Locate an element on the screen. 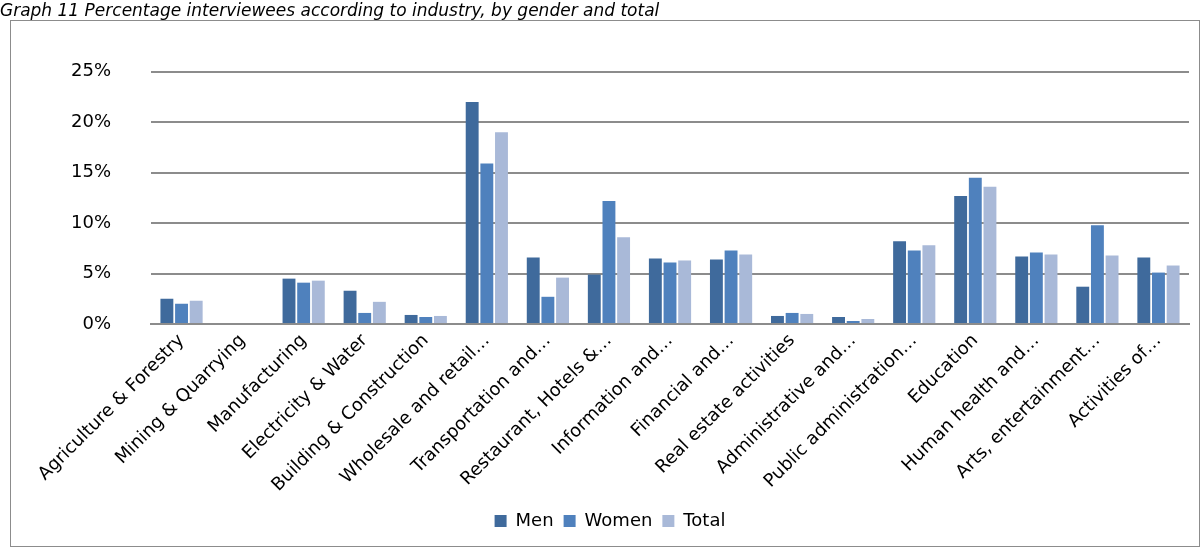  chart-title: Graph 11 Percentage interviewees according to industry, by gender and total is located at coordinates (330, 10).